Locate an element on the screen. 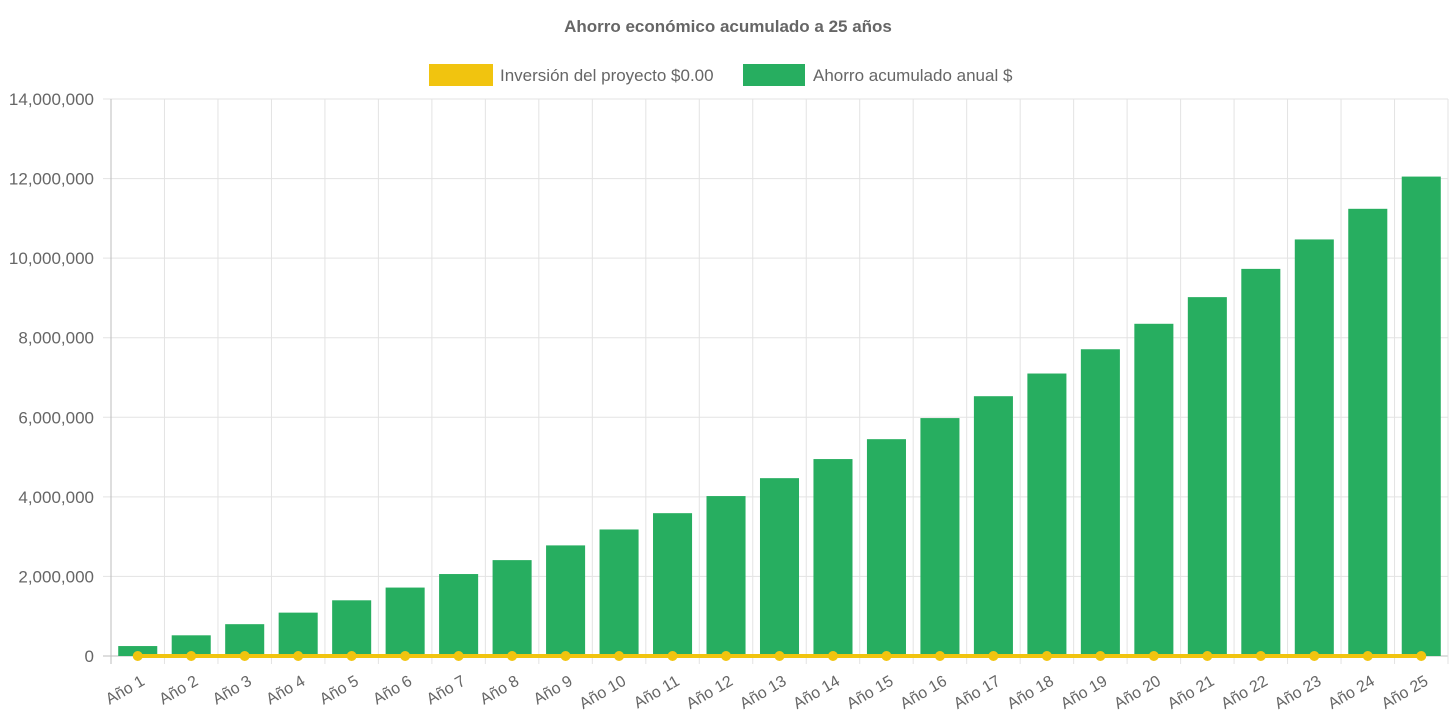  legend-item-inversion: Inversión del proyecto $0.00 is located at coordinates (571, 75).